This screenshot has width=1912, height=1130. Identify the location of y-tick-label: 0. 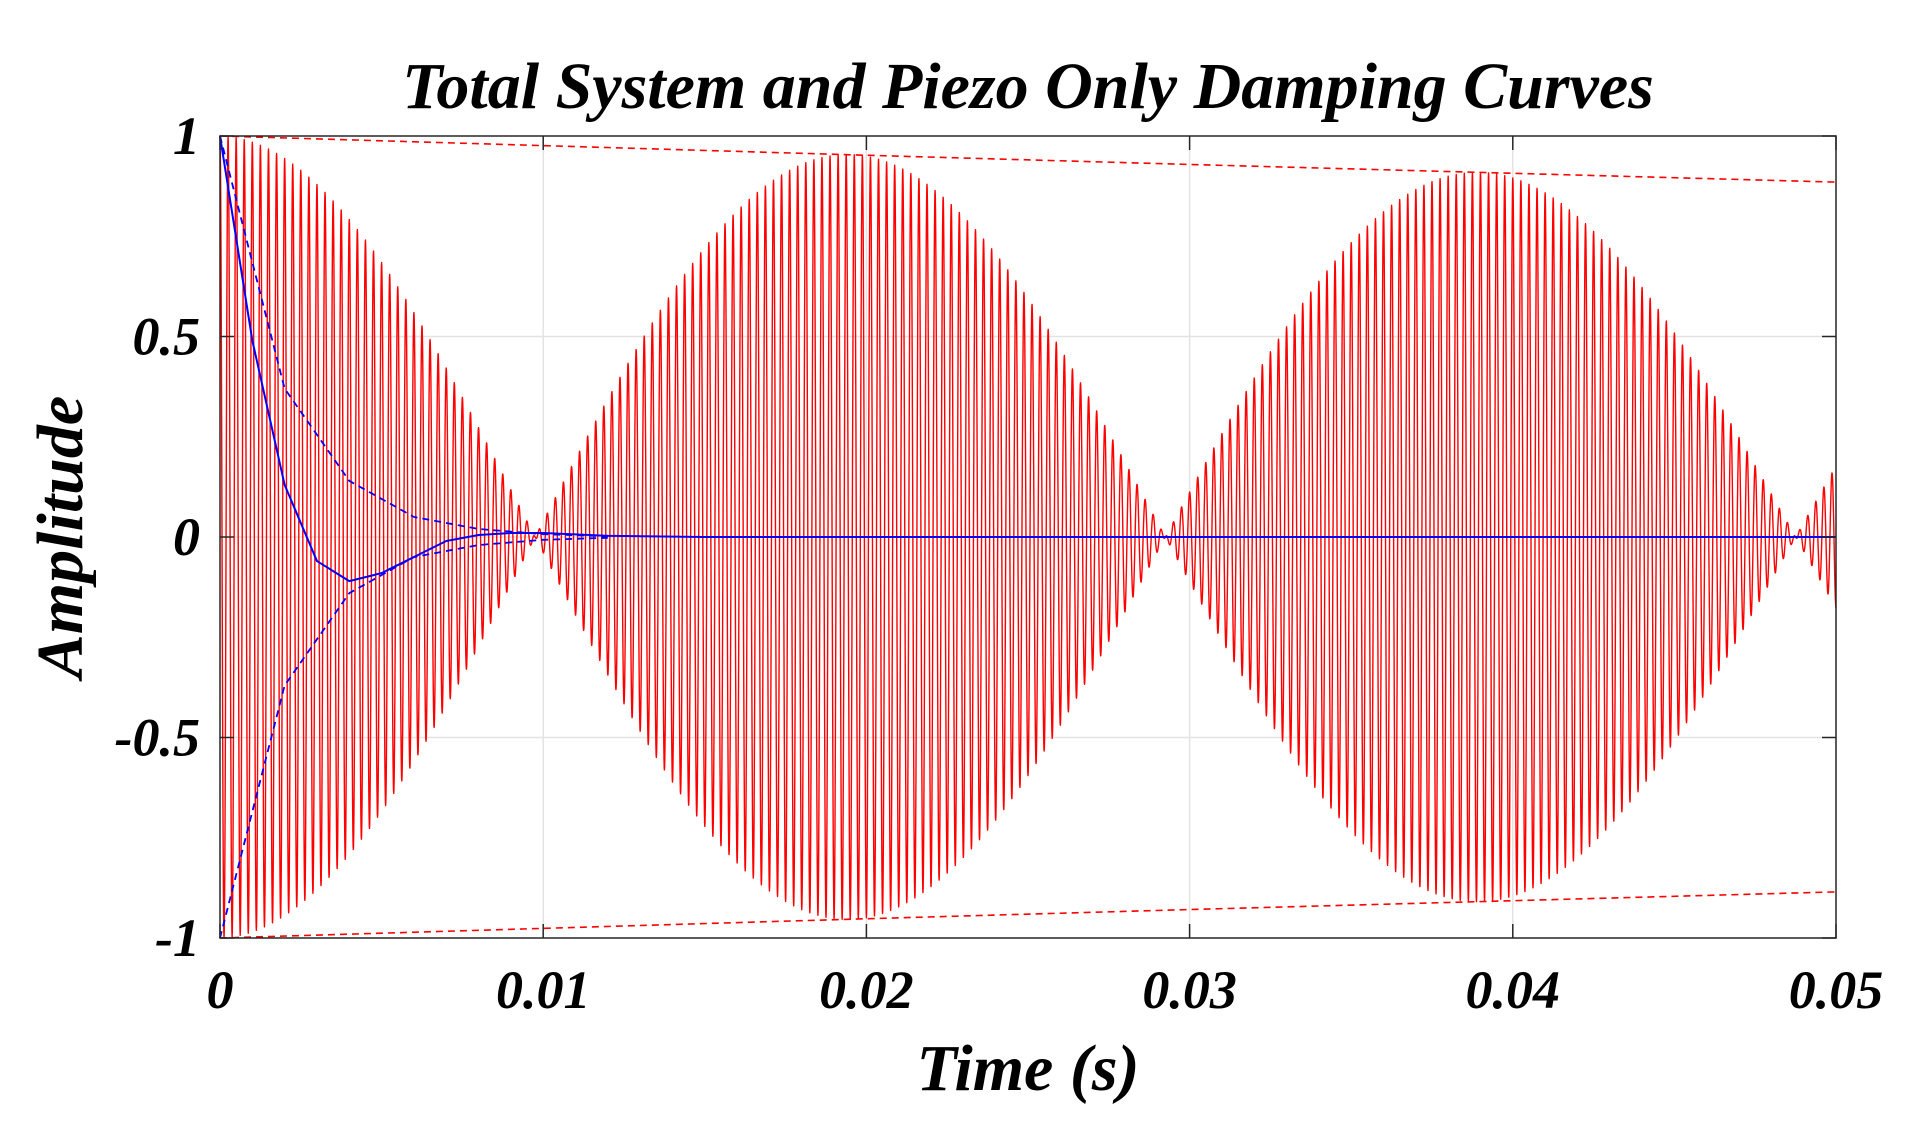
(186, 537).